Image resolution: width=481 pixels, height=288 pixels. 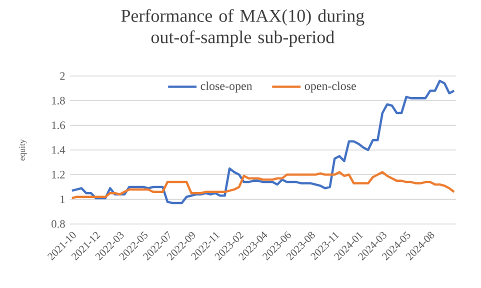 I want to click on y-tick-label: 0.8, so click(x=58, y=224).